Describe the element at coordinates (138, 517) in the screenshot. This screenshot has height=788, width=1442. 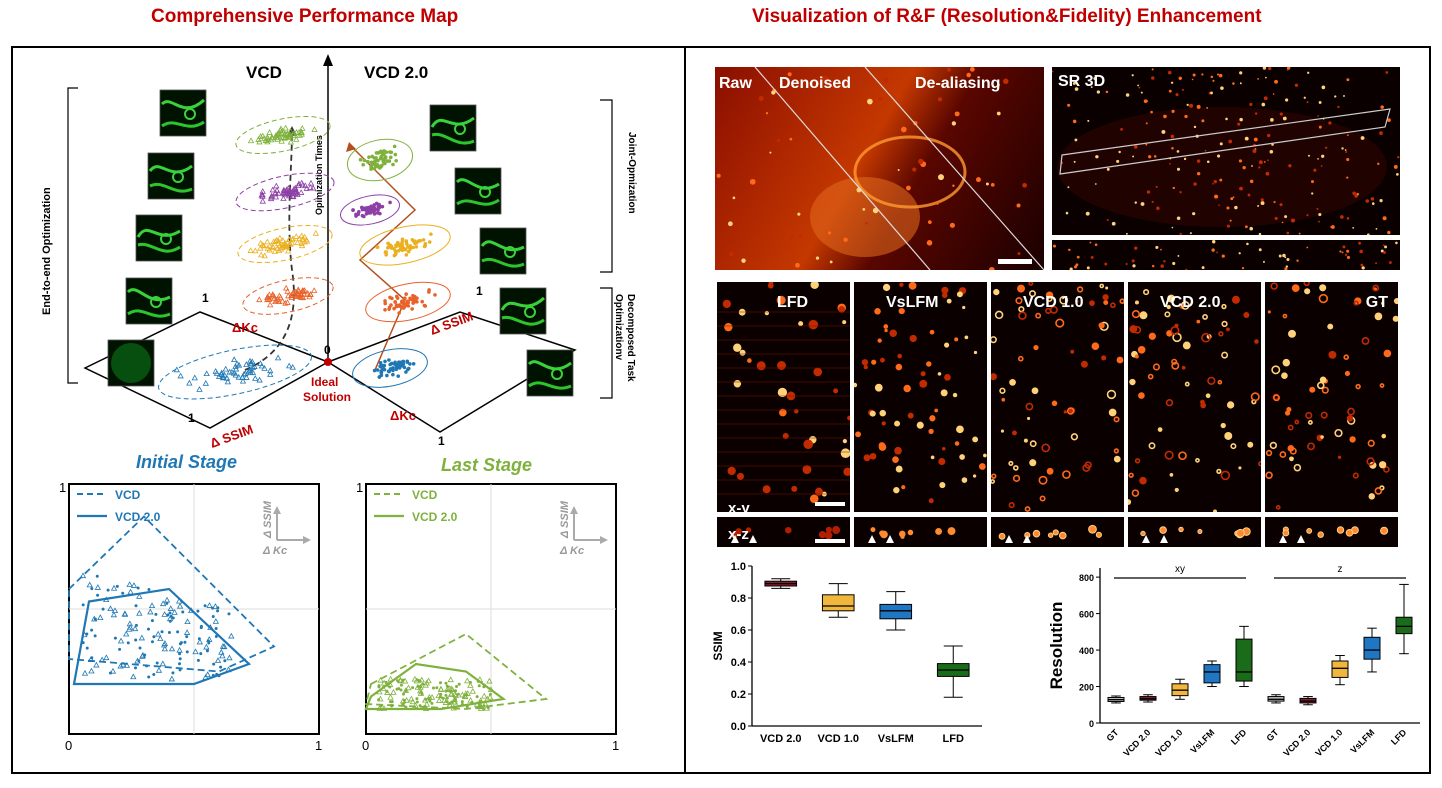
I see `legend-vcd2-label: VCD 2.0` at that location.